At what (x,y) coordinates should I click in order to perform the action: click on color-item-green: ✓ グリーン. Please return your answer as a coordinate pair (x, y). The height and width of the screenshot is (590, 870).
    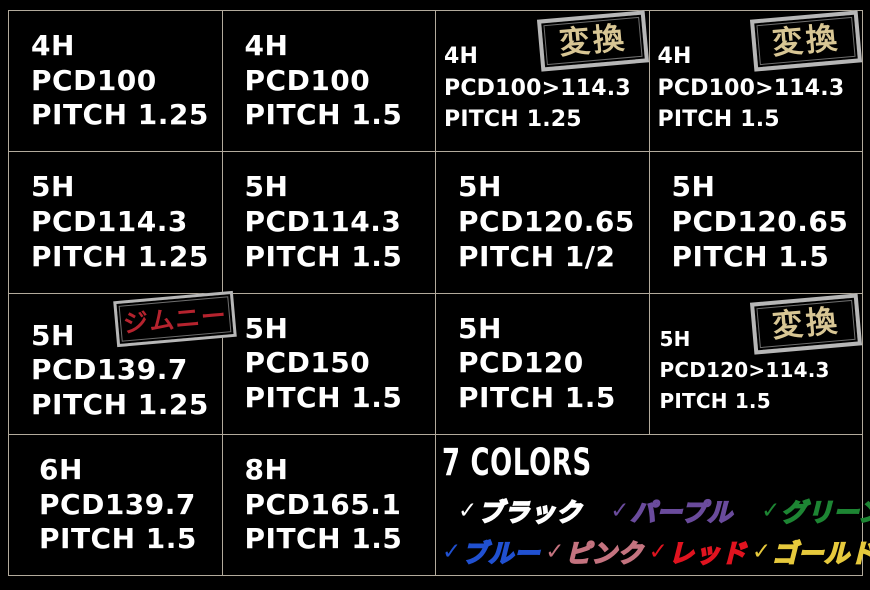
    Looking at the image, I should click on (815, 511).